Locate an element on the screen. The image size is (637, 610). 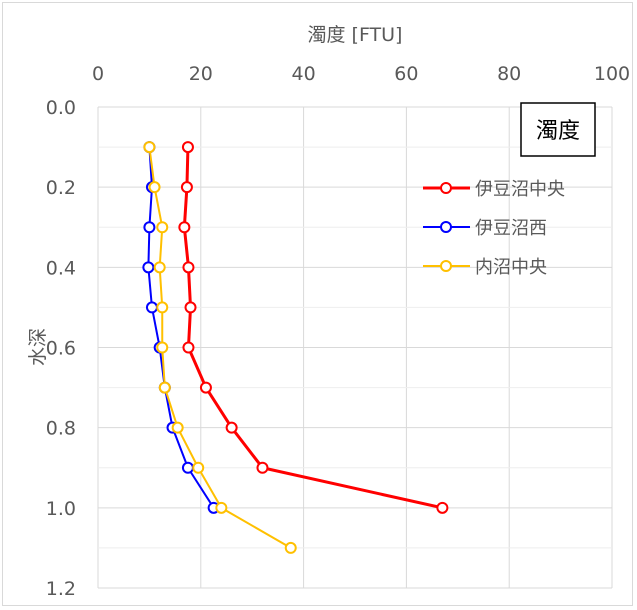
y-tick-label: 0.2 is located at coordinates (61, 188).